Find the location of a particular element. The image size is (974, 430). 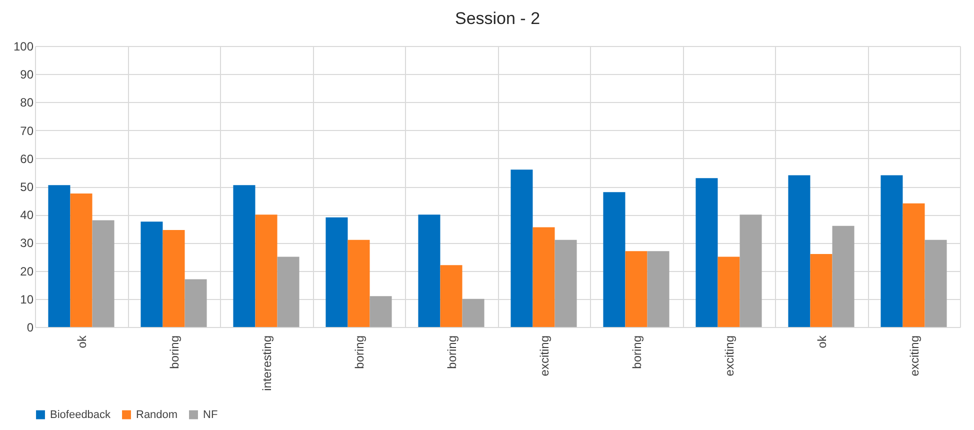

y-tick-label: 70 is located at coordinates (27, 131).